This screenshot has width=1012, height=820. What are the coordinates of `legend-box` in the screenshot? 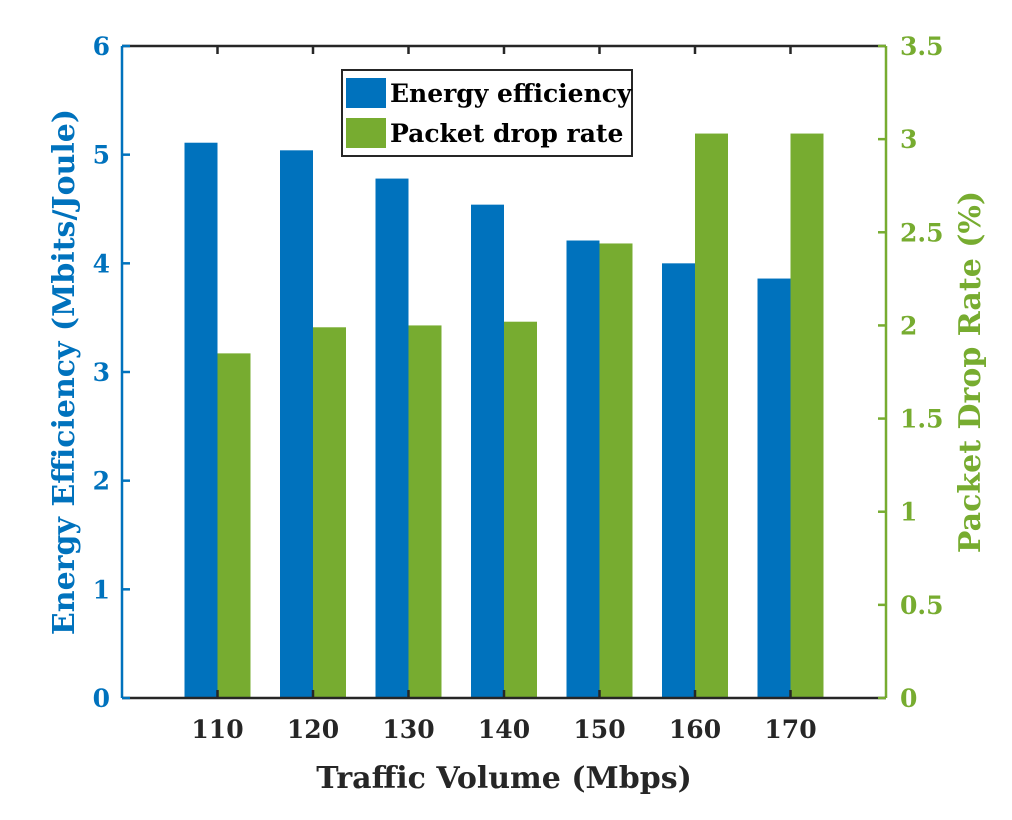 It's located at (487, 113).